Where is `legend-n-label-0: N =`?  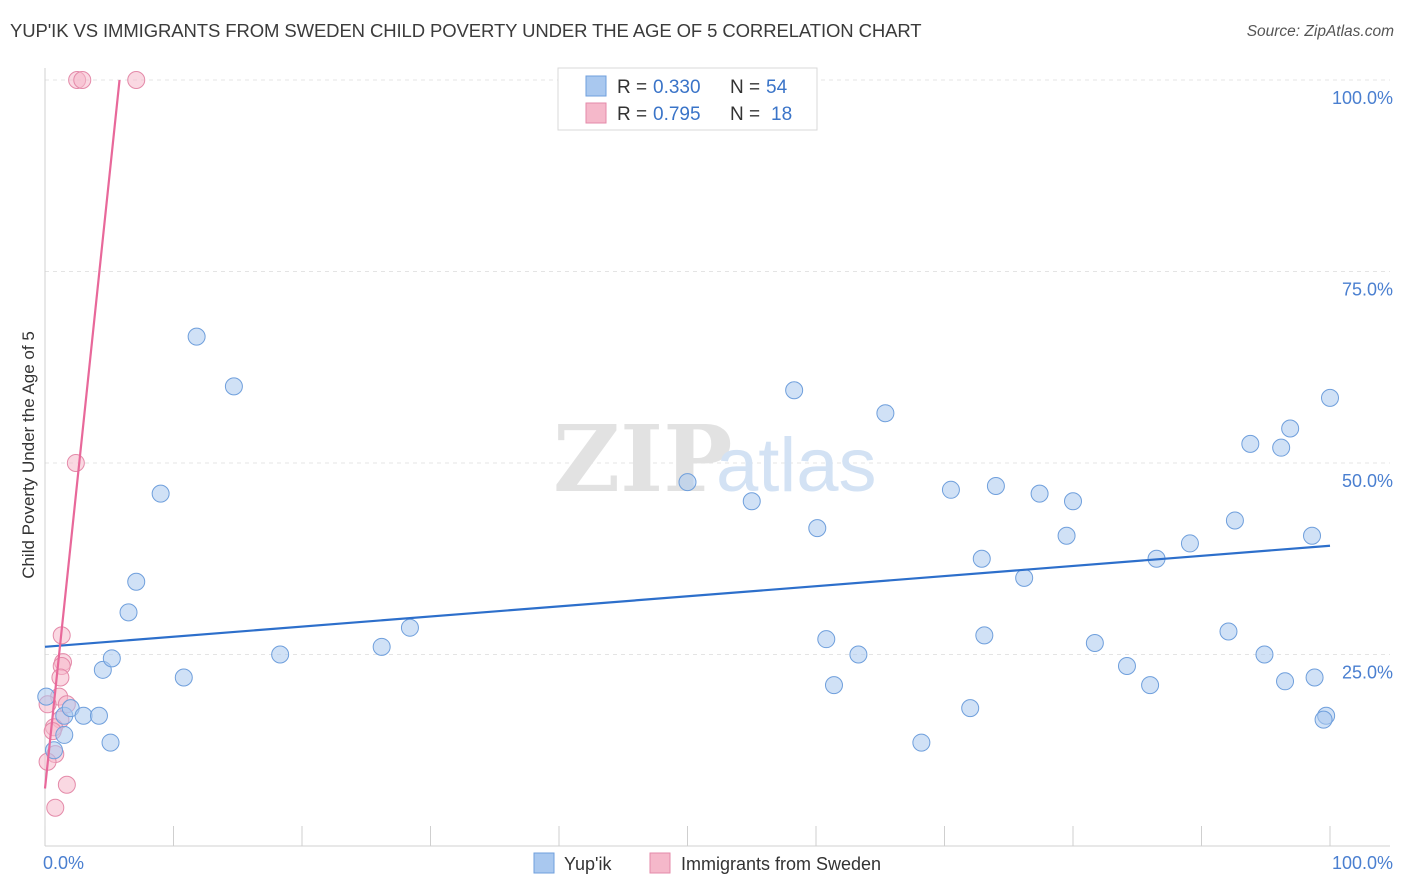
legend-n-label-0: N = is located at coordinates (745, 87).